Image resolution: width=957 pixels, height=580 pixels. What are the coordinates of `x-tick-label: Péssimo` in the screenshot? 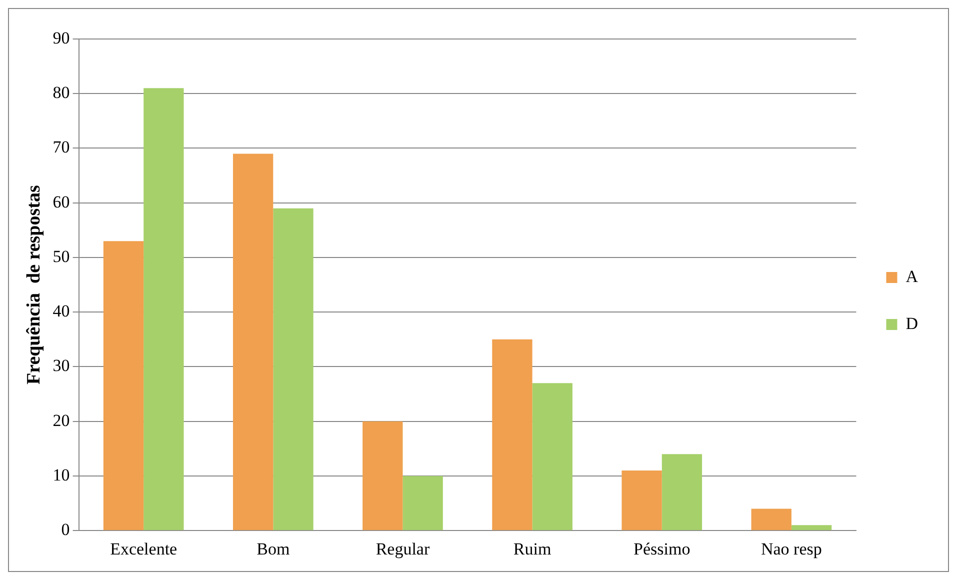 It's located at (662, 548).